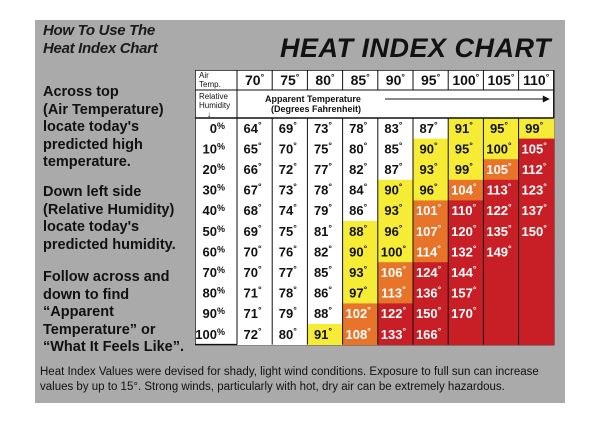 This screenshot has height=433, width=600. What do you see at coordinates (499, 231) in the screenshot?
I see `heat-index-value: 135°` at bounding box center [499, 231].